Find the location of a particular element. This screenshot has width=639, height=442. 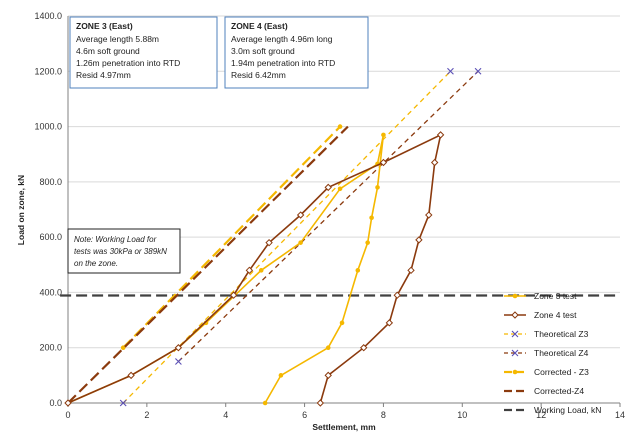

x-tick-labels: 0 2 4 6 8 10 12 14 is located at coordinates (345, 411).